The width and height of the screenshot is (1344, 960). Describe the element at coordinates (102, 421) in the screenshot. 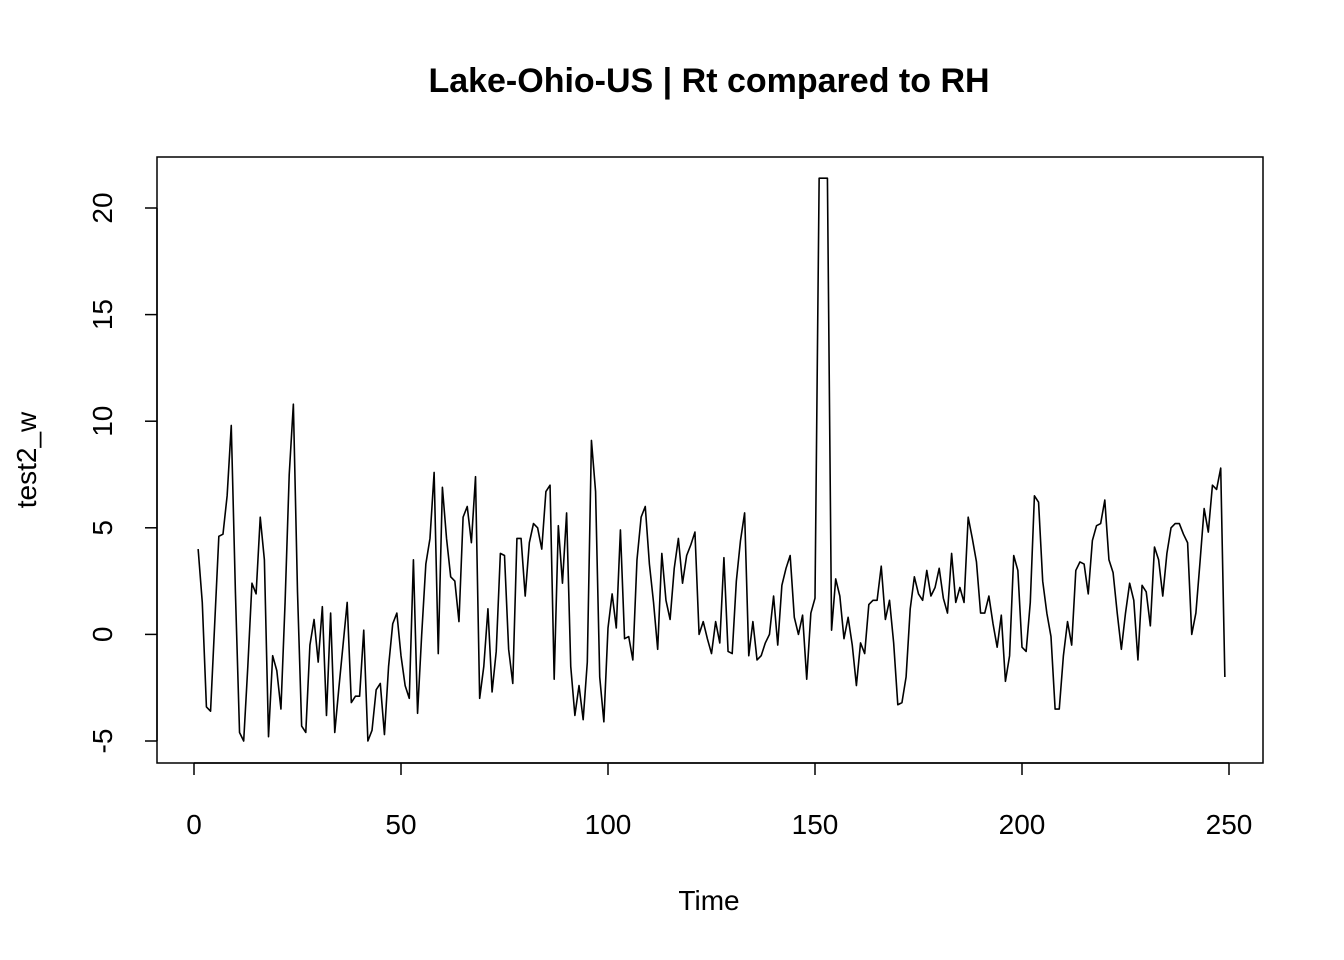

I see `y-tick-label: 10` at that location.